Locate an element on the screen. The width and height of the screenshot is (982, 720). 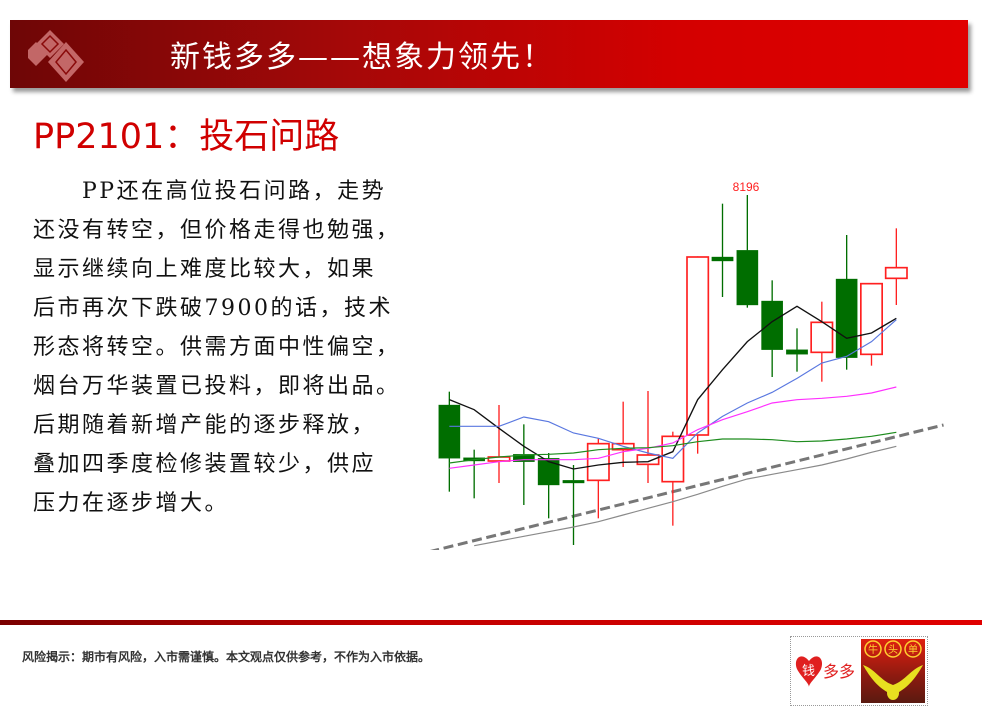
text-line: 后期随着新增产能的逐步释放， is located at coordinates (205, 425).